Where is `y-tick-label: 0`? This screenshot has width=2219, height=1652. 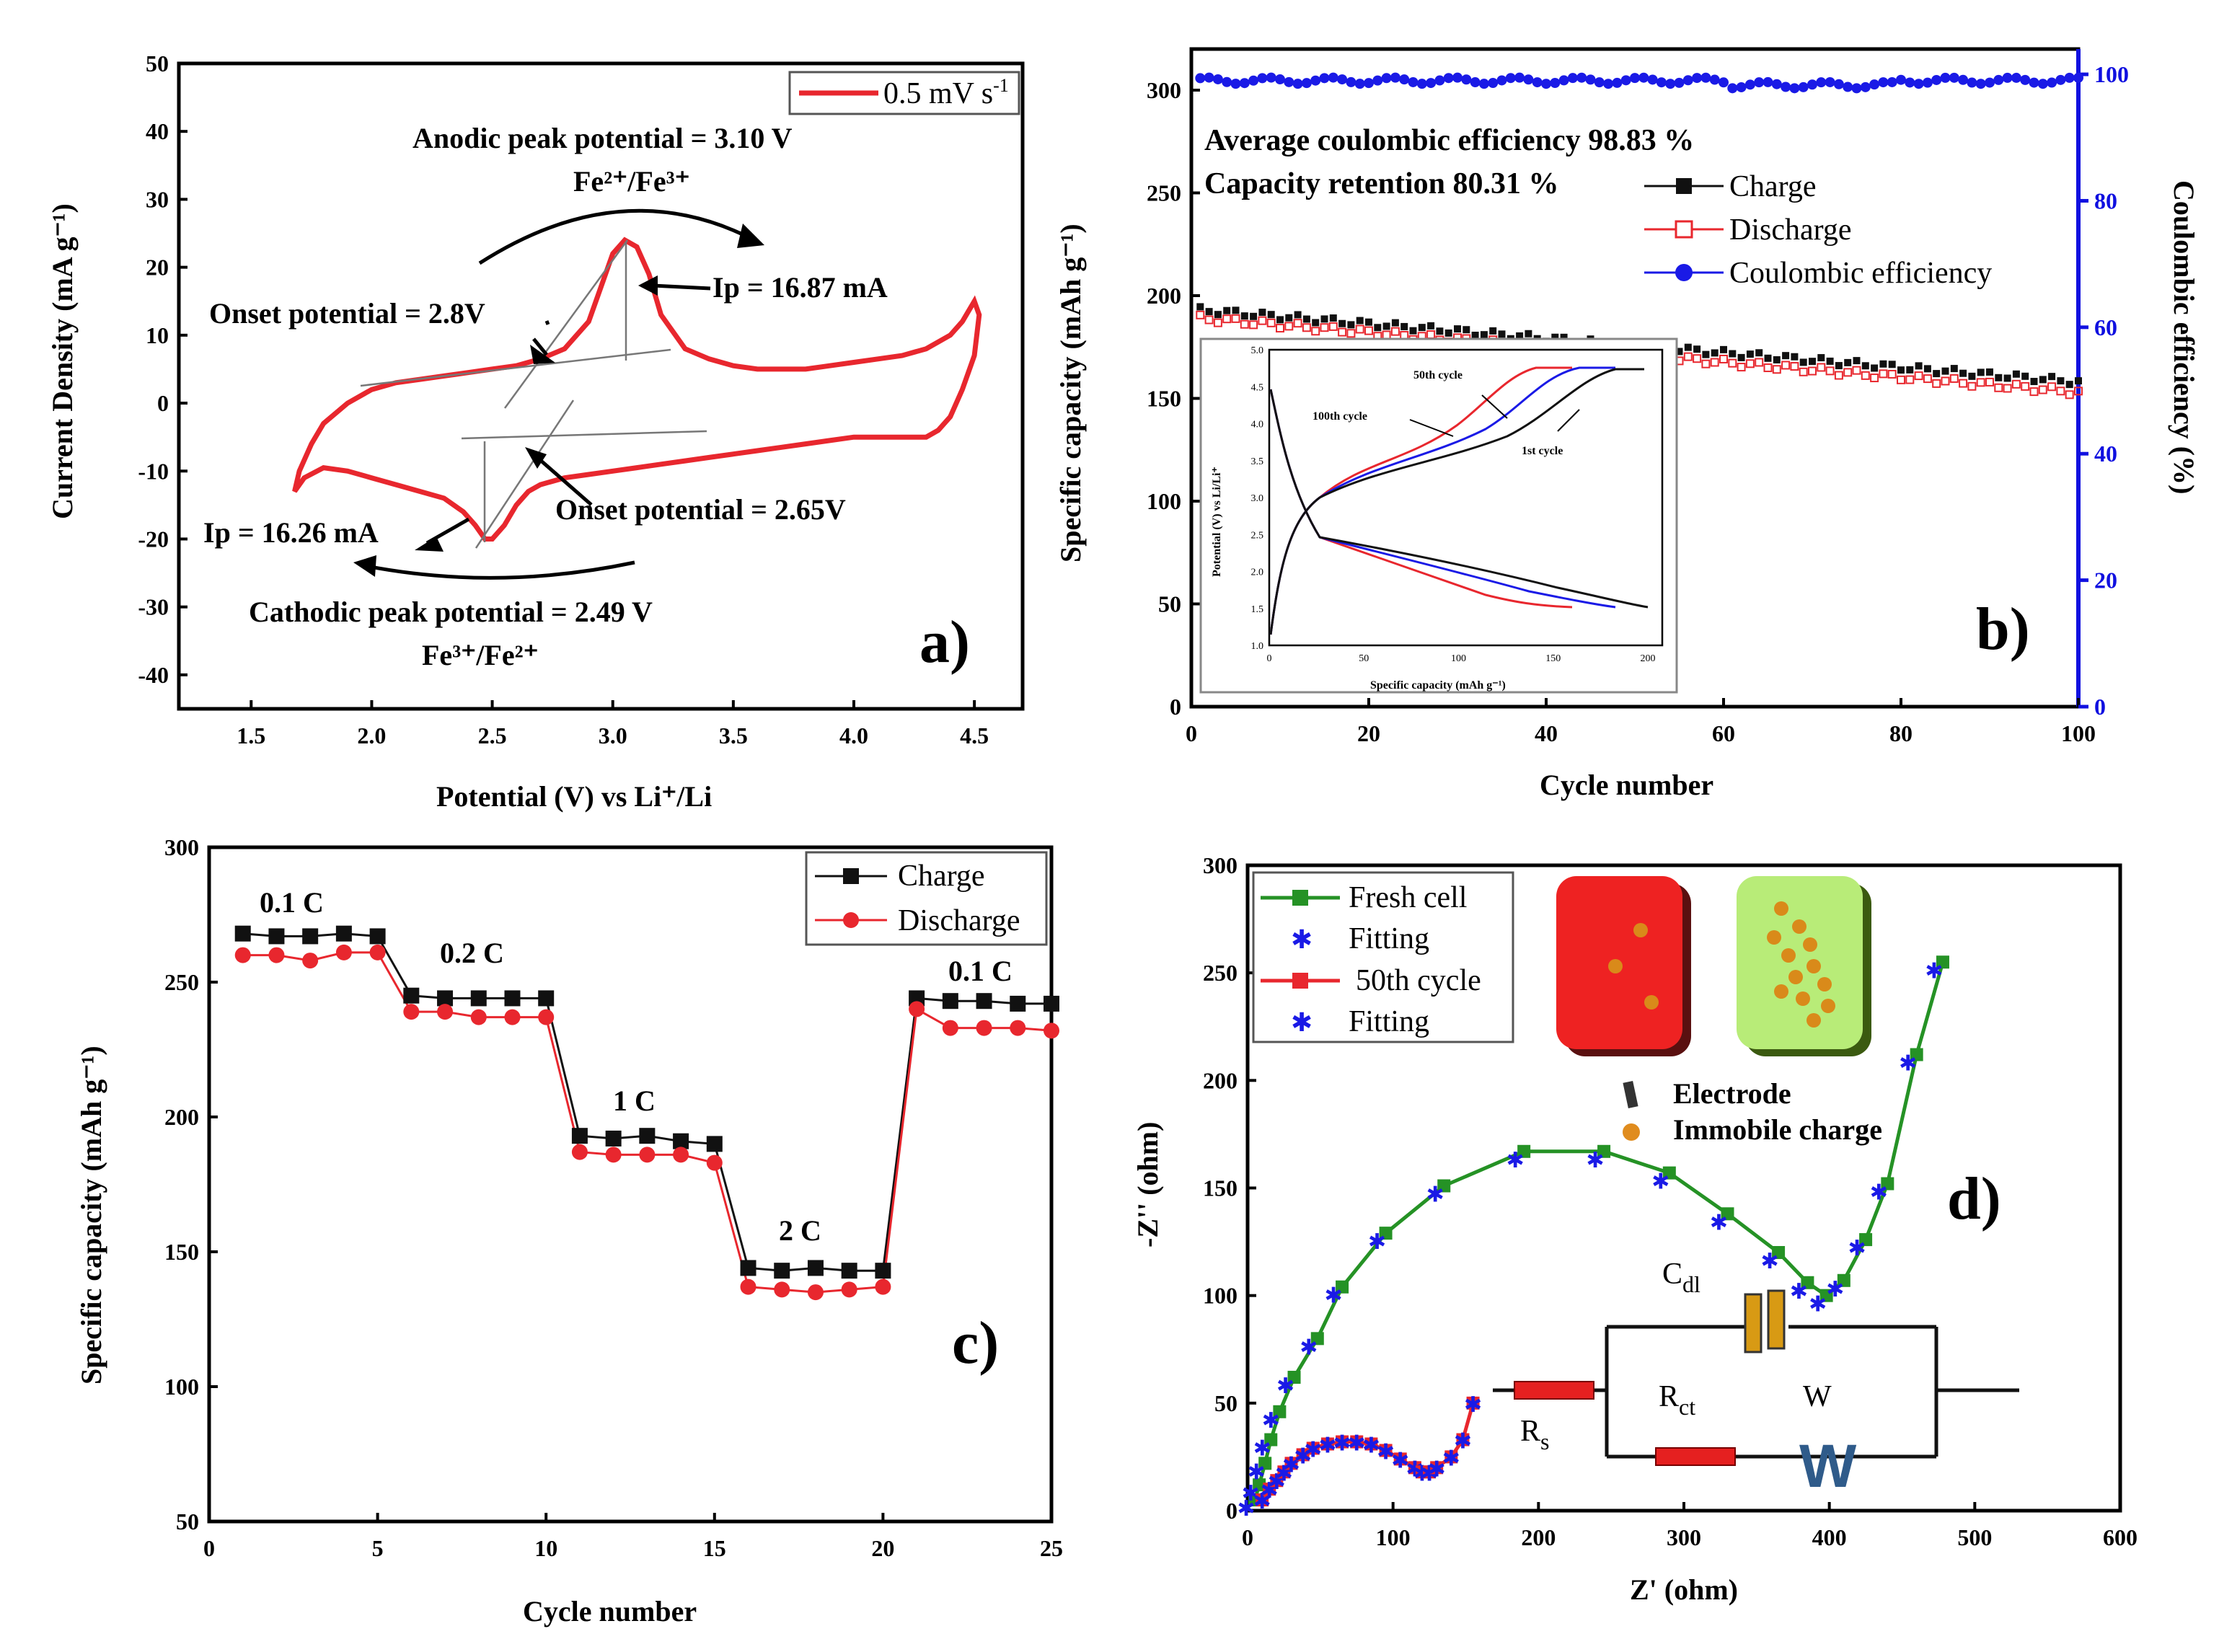 y-tick-label: 0 is located at coordinates (1175, 707).